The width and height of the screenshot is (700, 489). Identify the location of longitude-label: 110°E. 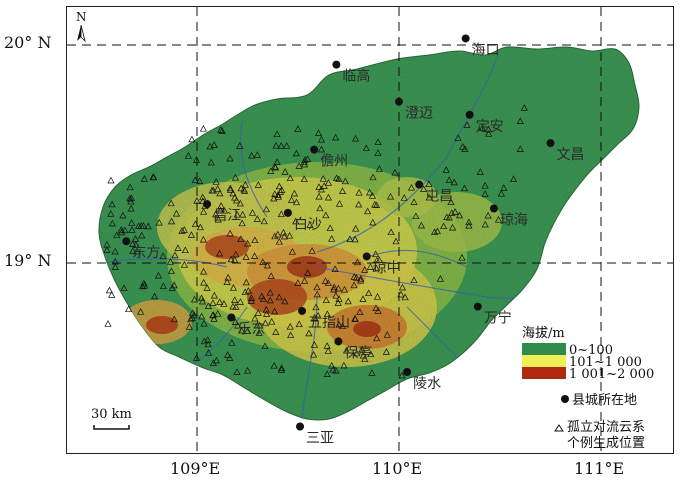
(397, 468).